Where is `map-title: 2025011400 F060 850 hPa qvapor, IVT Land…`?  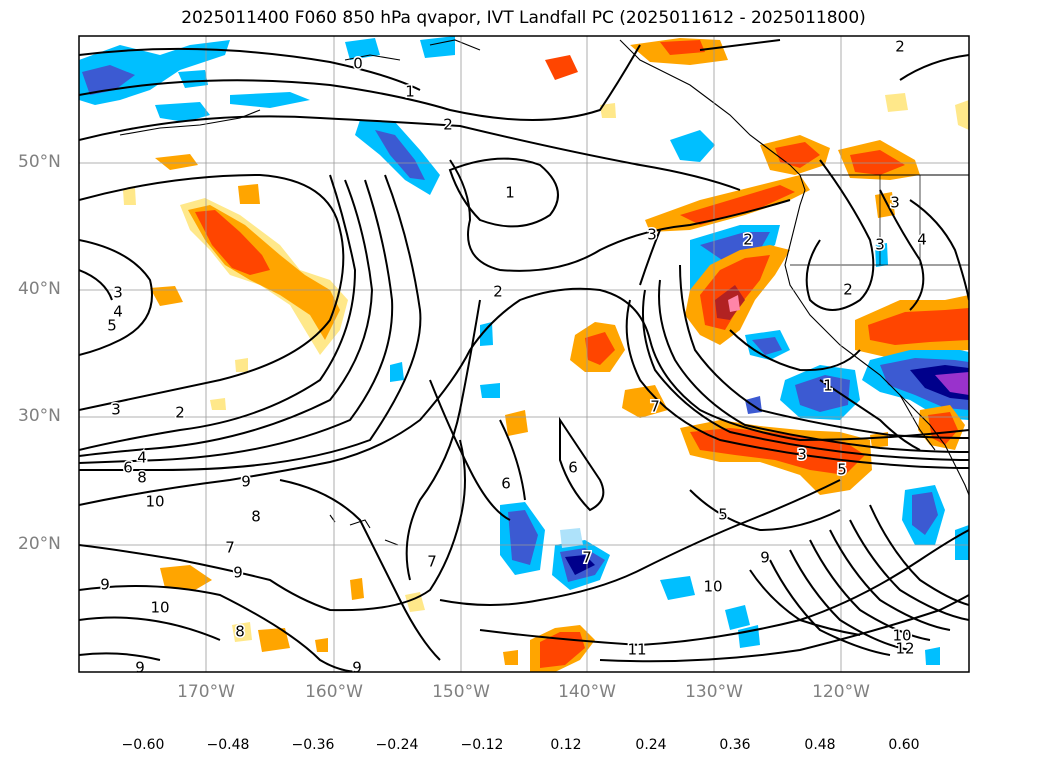 map-title: 2025011400 F060 850 hPa qvapor, IVT Land… is located at coordinates (523, 18).